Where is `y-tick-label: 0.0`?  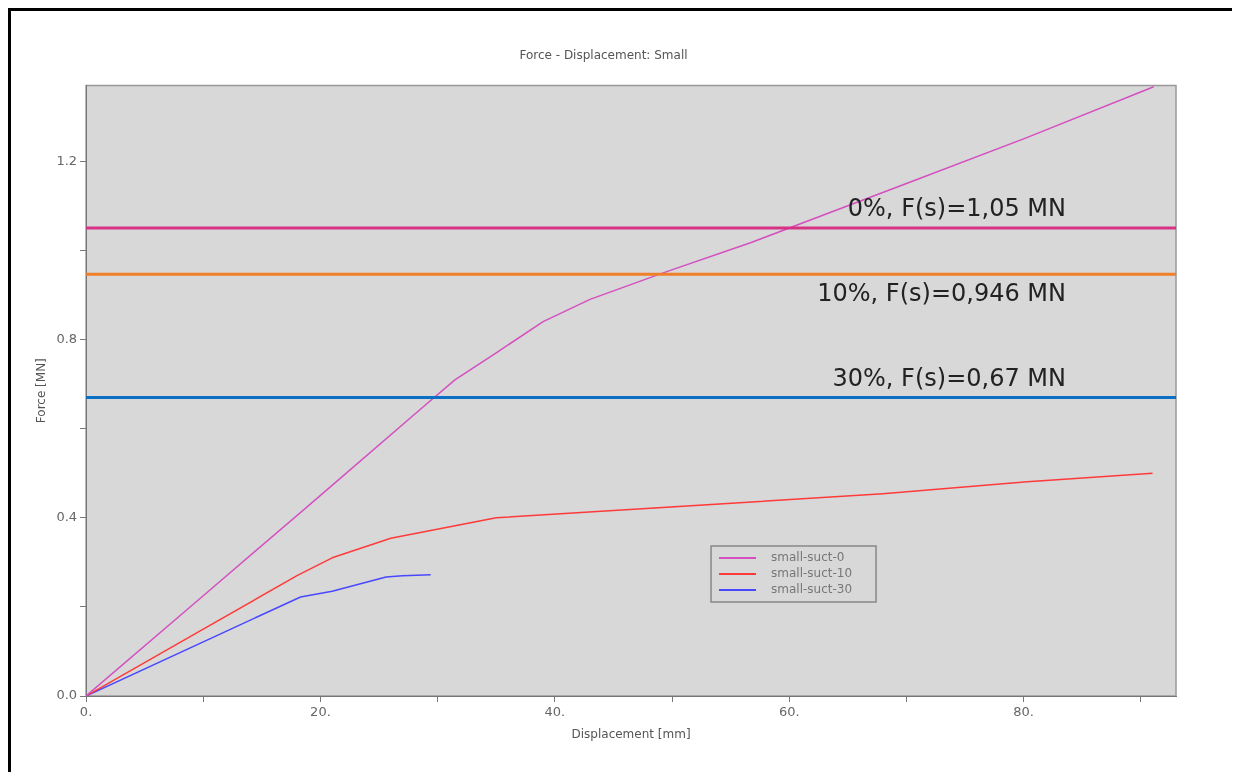
y-tick-label: 0.0 is located at coordinates (67, 695).